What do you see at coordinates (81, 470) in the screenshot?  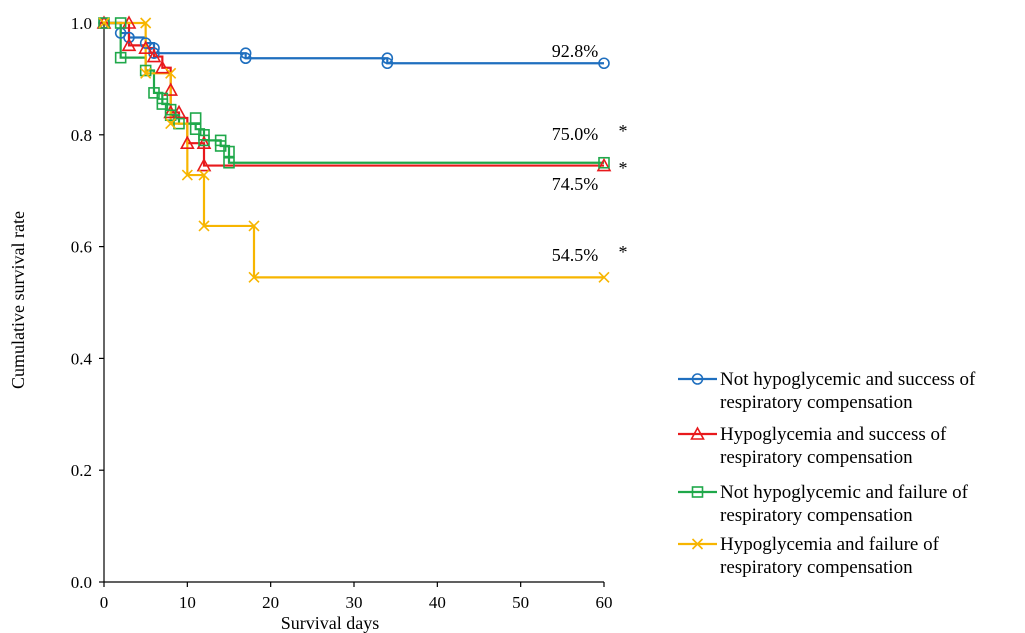 I see `y-tick-label: 0.2` at bounding box center [81, 470].